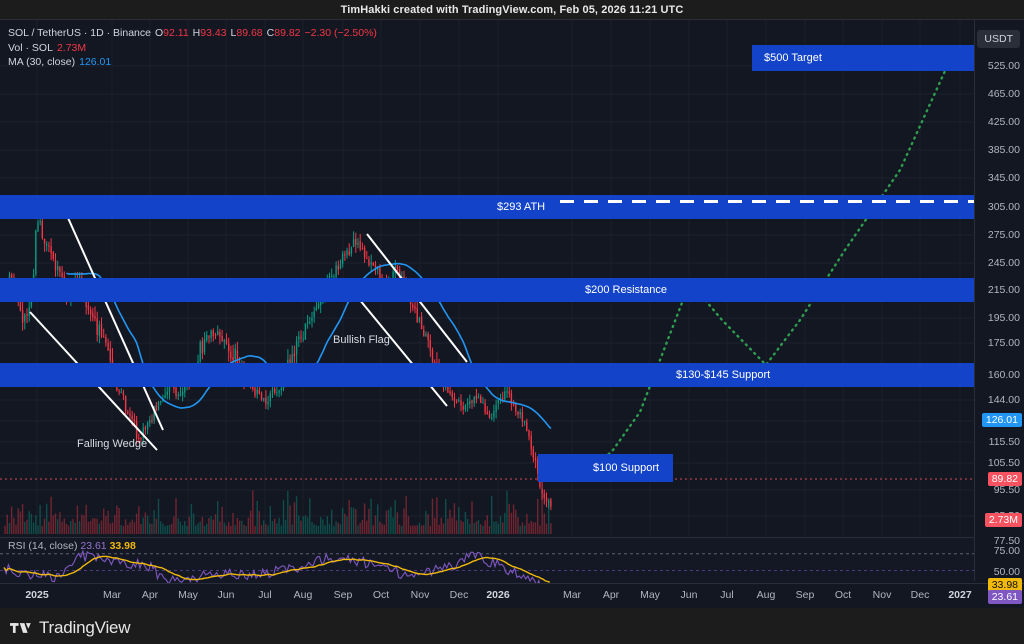 This screenshot has height=644, width=1024. What do you see at coordinates (340, 33) in the screenshot?
I see `change-value: −2.30 (−2.50%)` at bounding box center [340, 33].